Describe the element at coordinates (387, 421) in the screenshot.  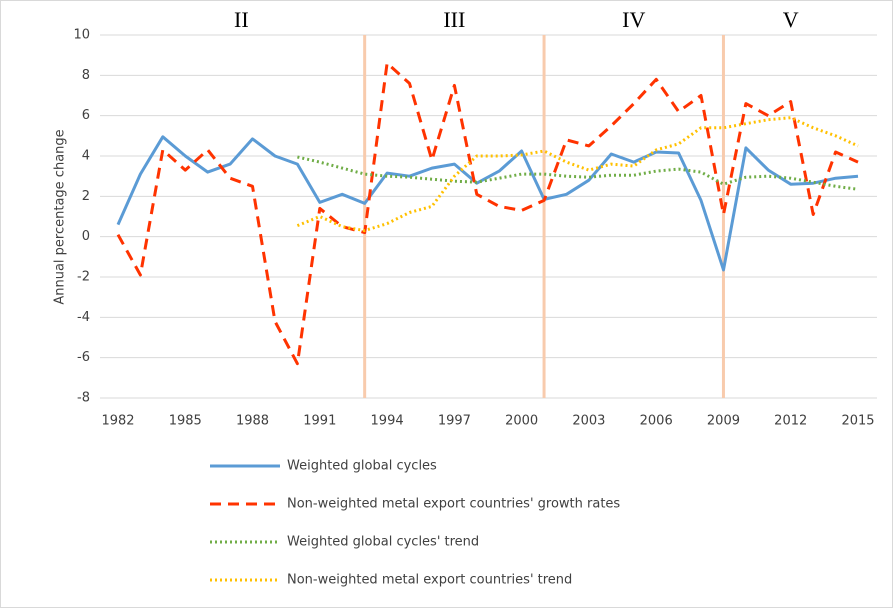
I see `x-tick-label: 1994` at that location.